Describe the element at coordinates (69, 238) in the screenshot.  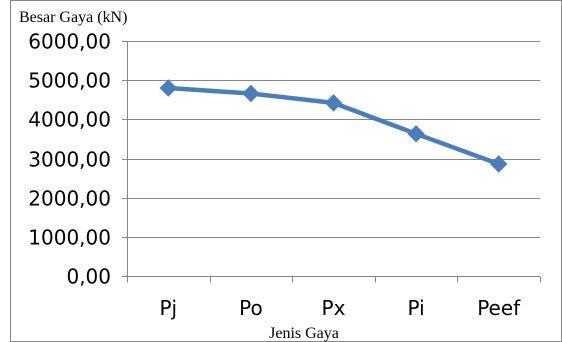
I see `y-tick-label: 1000,00` at that location.